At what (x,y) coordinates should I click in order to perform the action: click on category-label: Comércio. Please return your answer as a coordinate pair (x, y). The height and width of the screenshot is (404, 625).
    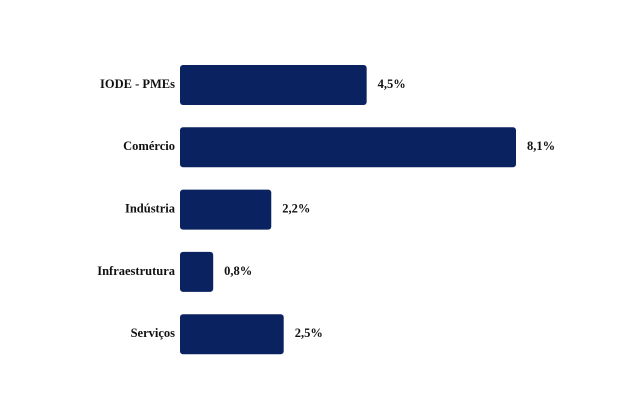
    Looking at the image, I should click on (149, 146).